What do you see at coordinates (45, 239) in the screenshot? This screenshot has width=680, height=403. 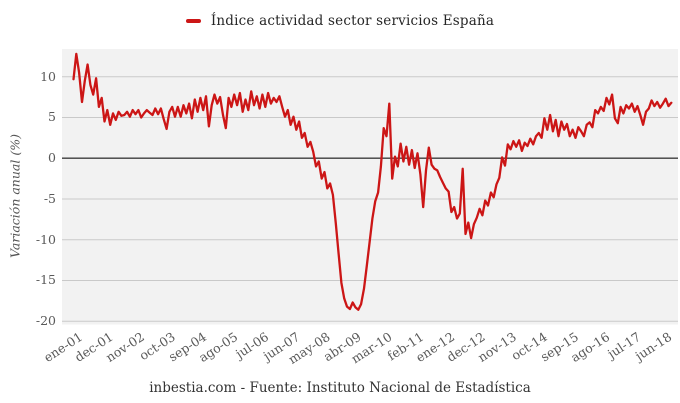 I see `y-tick-label: -10` at bounding box center [45, 239].